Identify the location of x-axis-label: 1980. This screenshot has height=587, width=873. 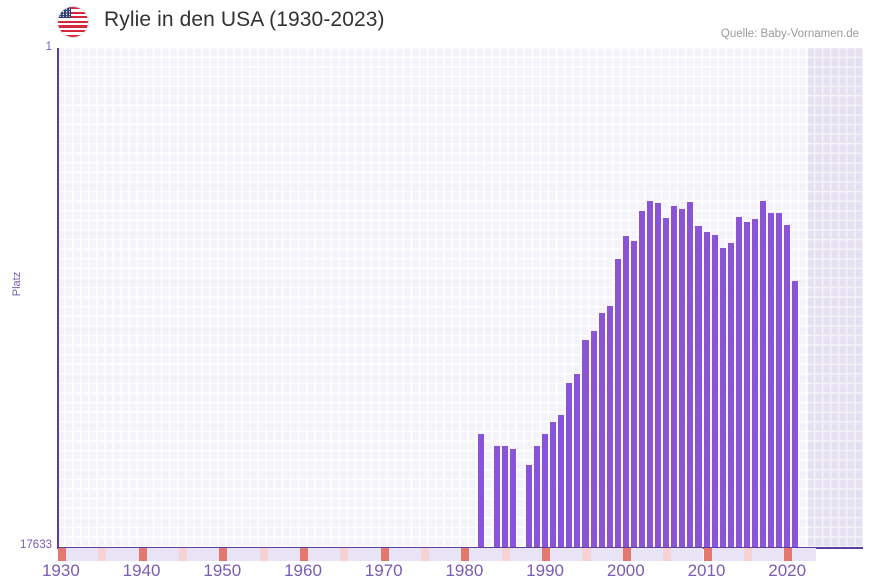
(464, 570).